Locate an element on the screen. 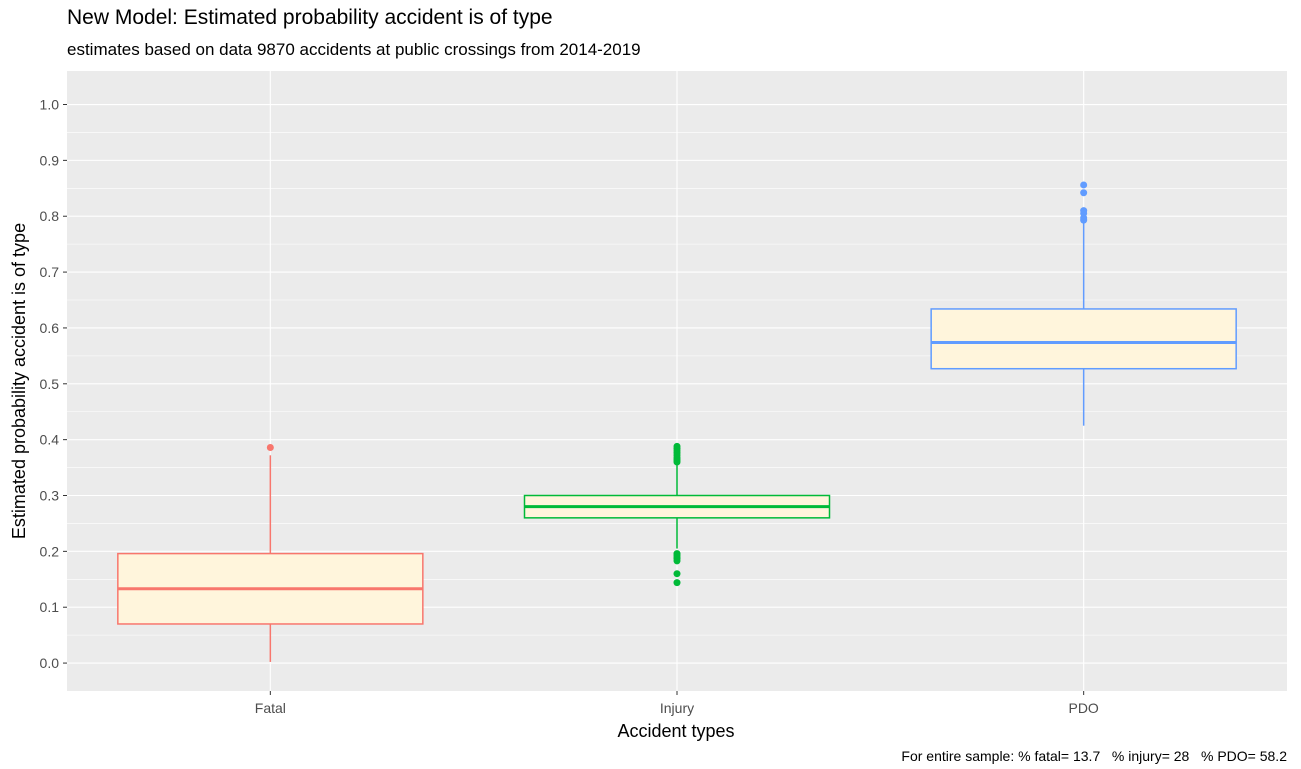  x-axis: Fatal Injury PDO is located at coordinates (677, 703).